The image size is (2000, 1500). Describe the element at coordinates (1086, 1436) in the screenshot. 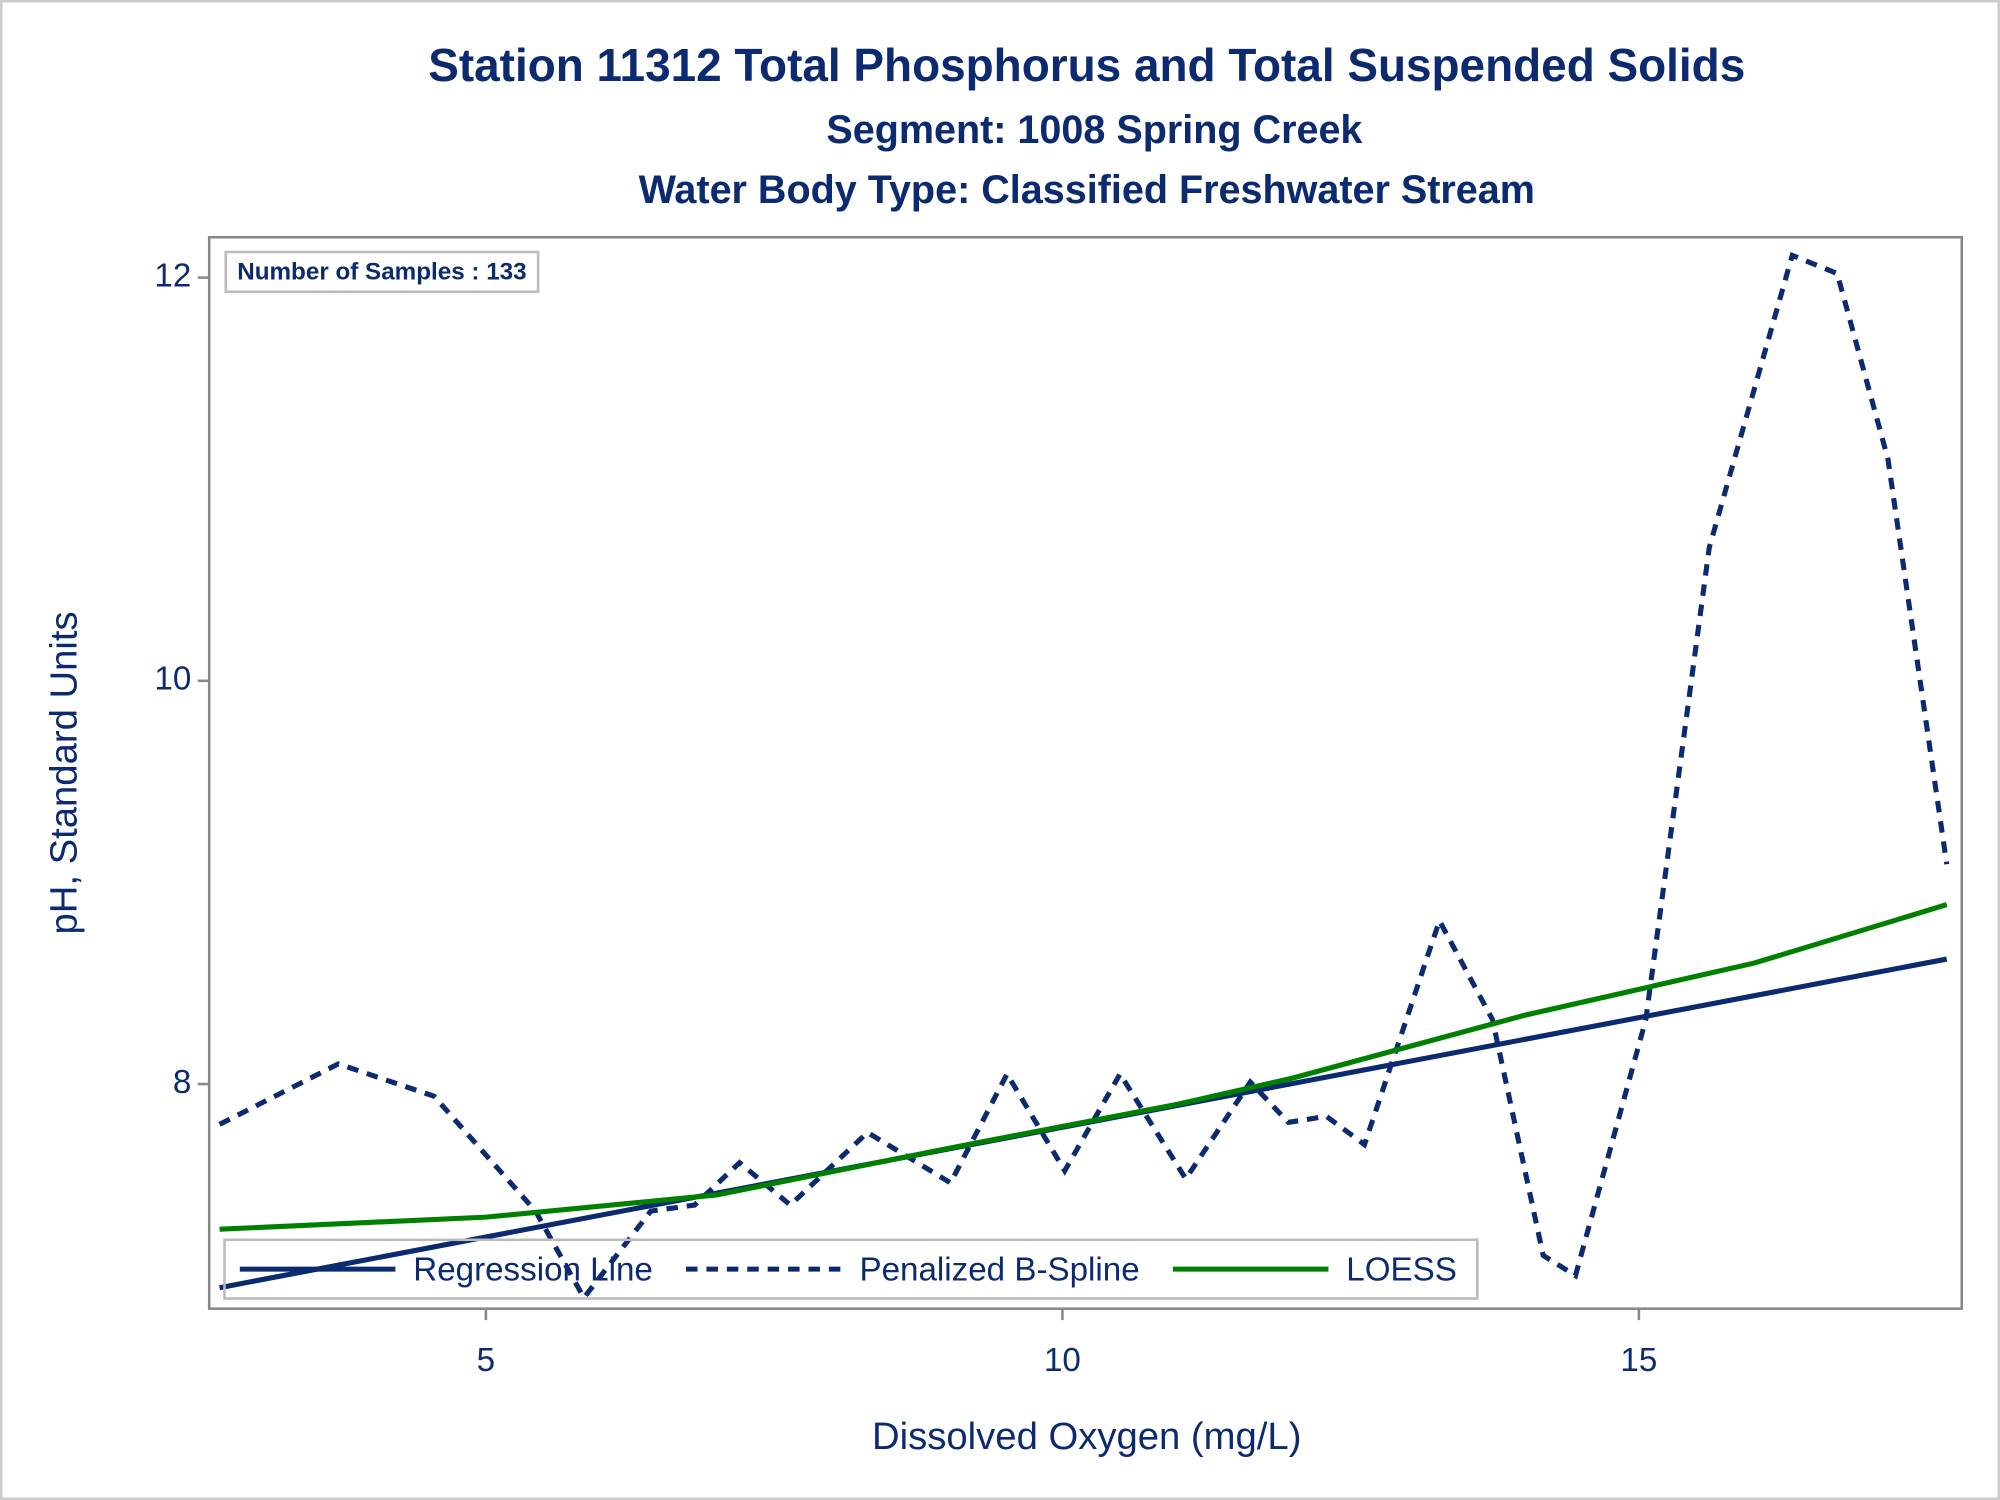

I see `x-axis-label: Dissolved Oxygen (mg/L)` at that location.